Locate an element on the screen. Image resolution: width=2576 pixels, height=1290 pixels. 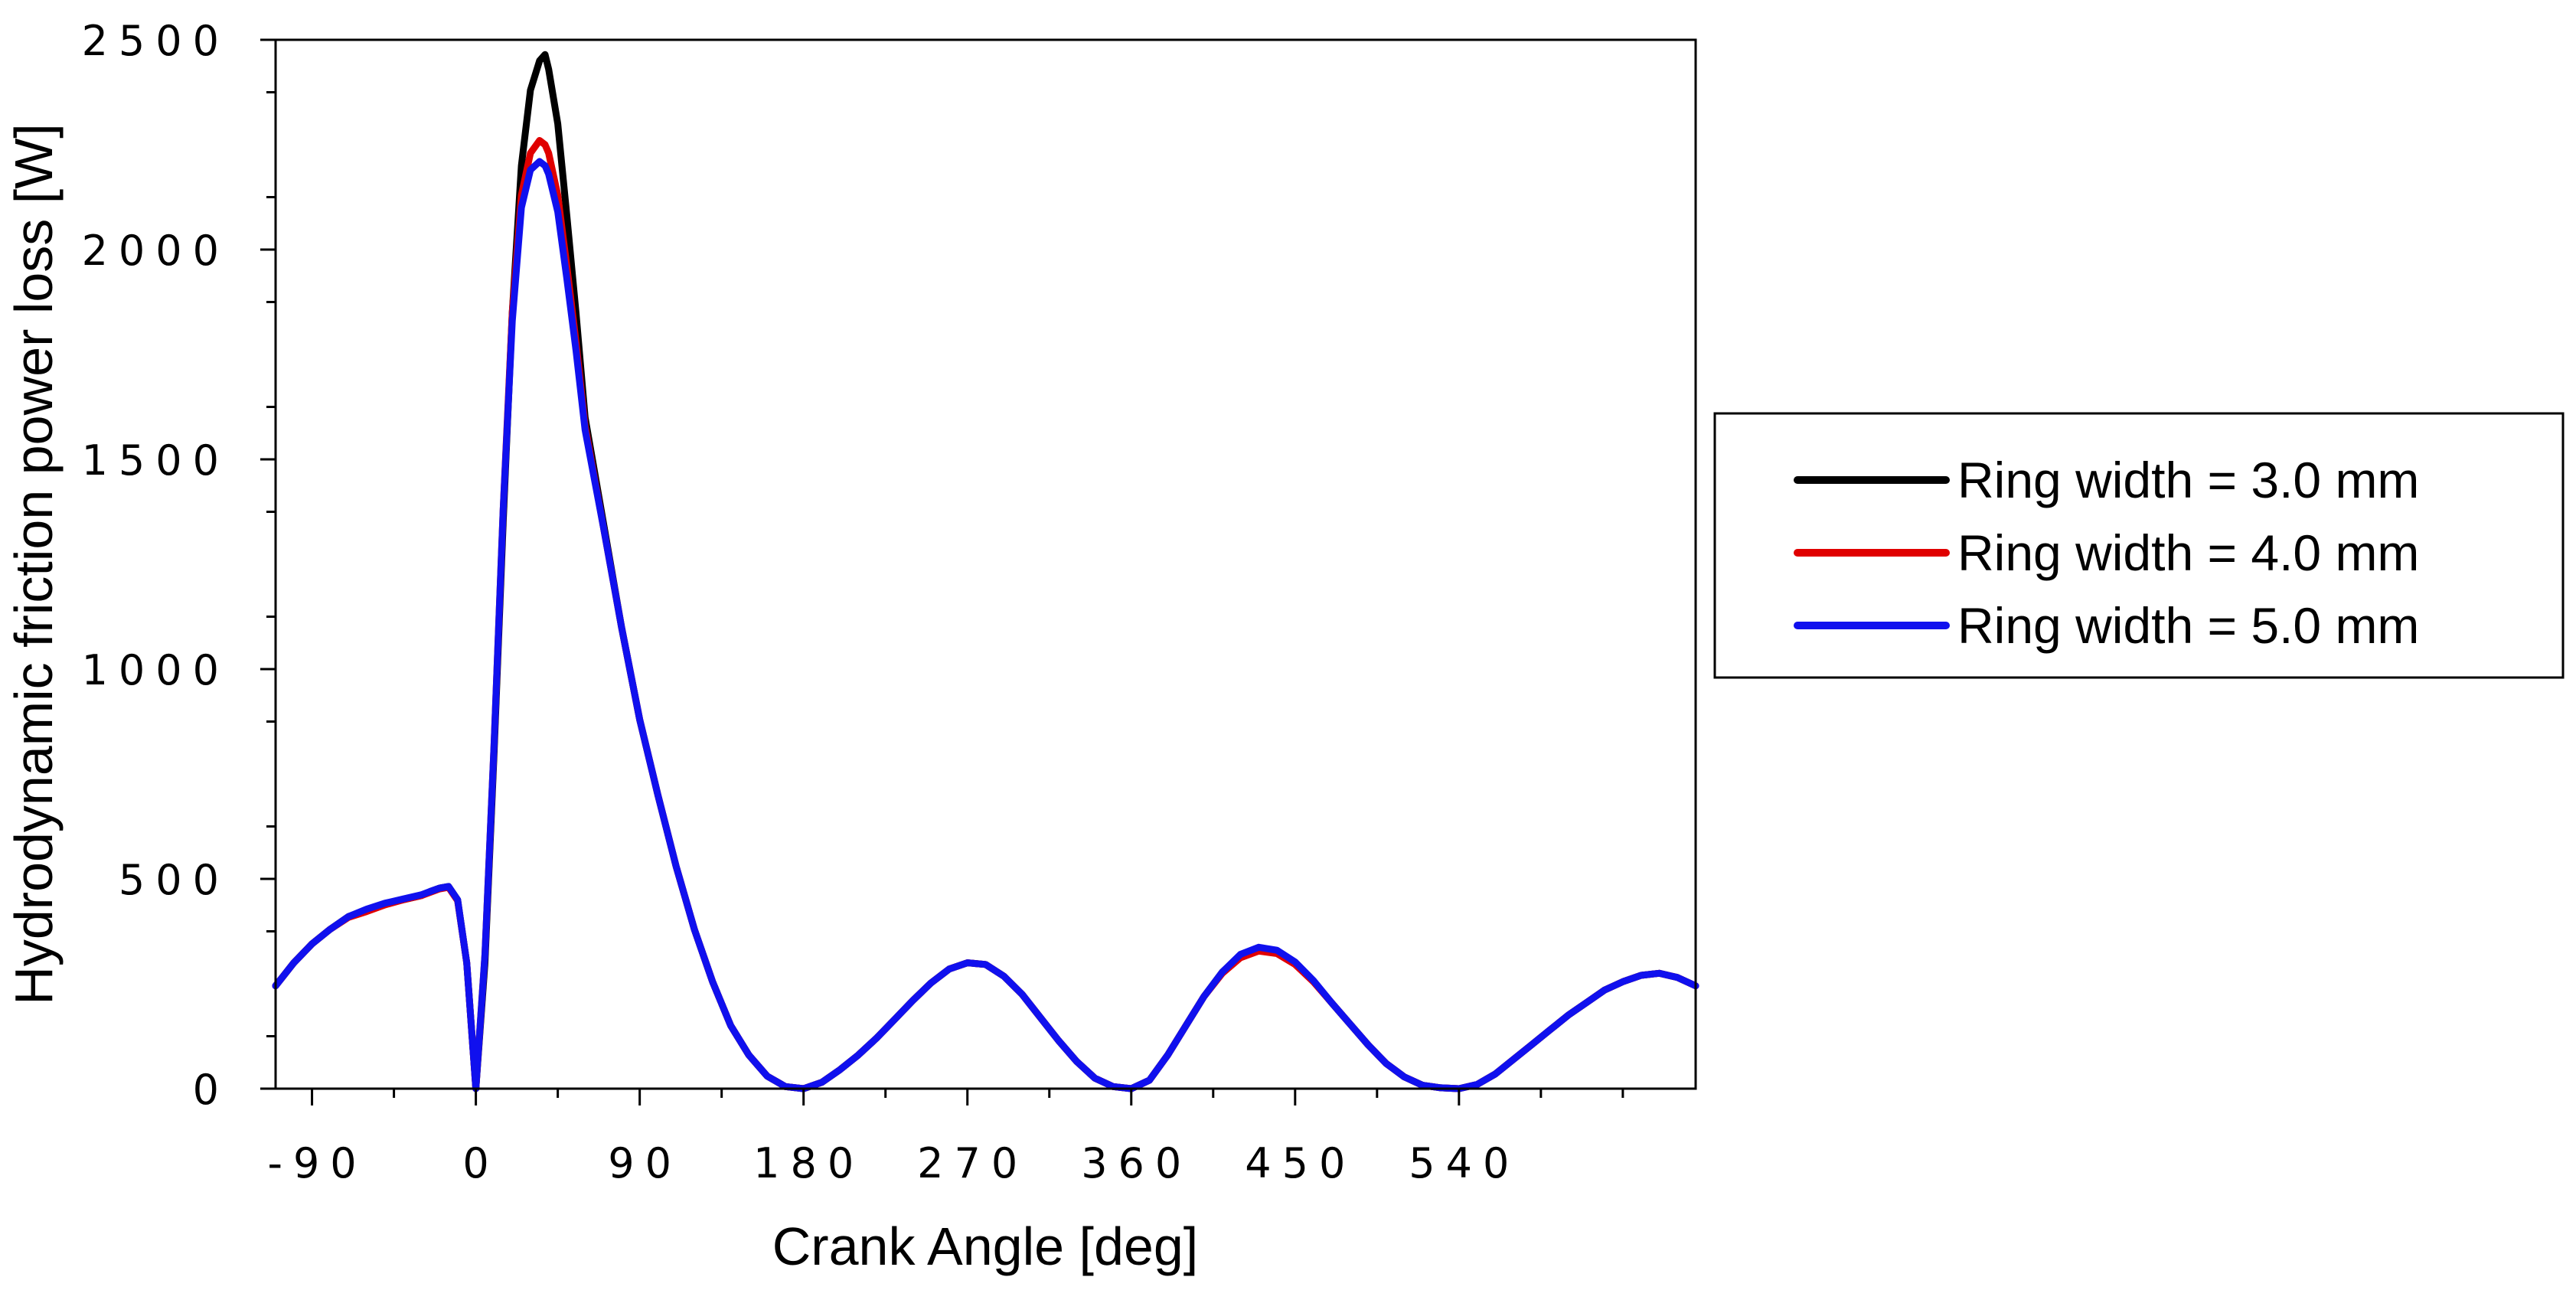
y-tick-label: 2000 is located at coordinates (156, 251).